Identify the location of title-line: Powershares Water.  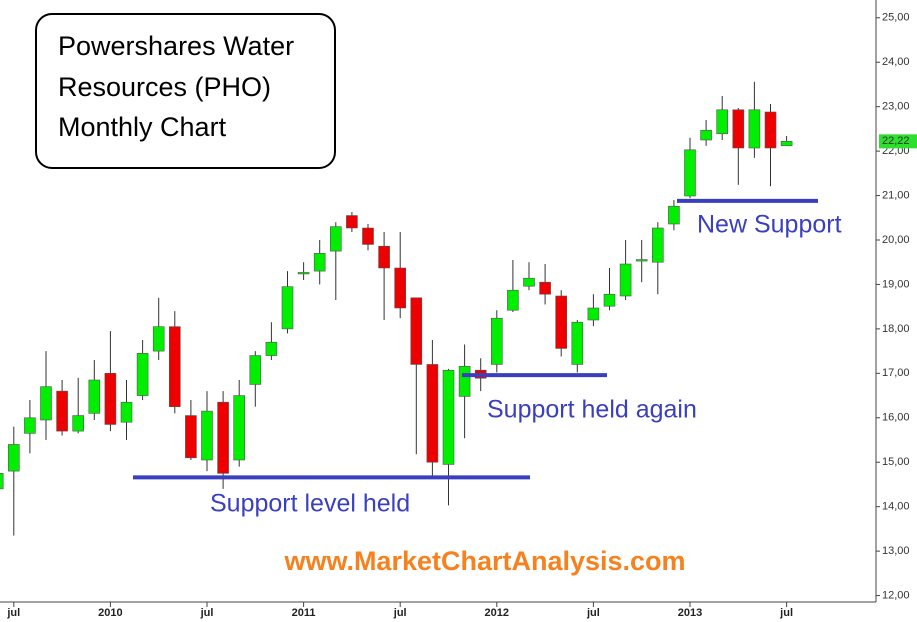
(176, 46).